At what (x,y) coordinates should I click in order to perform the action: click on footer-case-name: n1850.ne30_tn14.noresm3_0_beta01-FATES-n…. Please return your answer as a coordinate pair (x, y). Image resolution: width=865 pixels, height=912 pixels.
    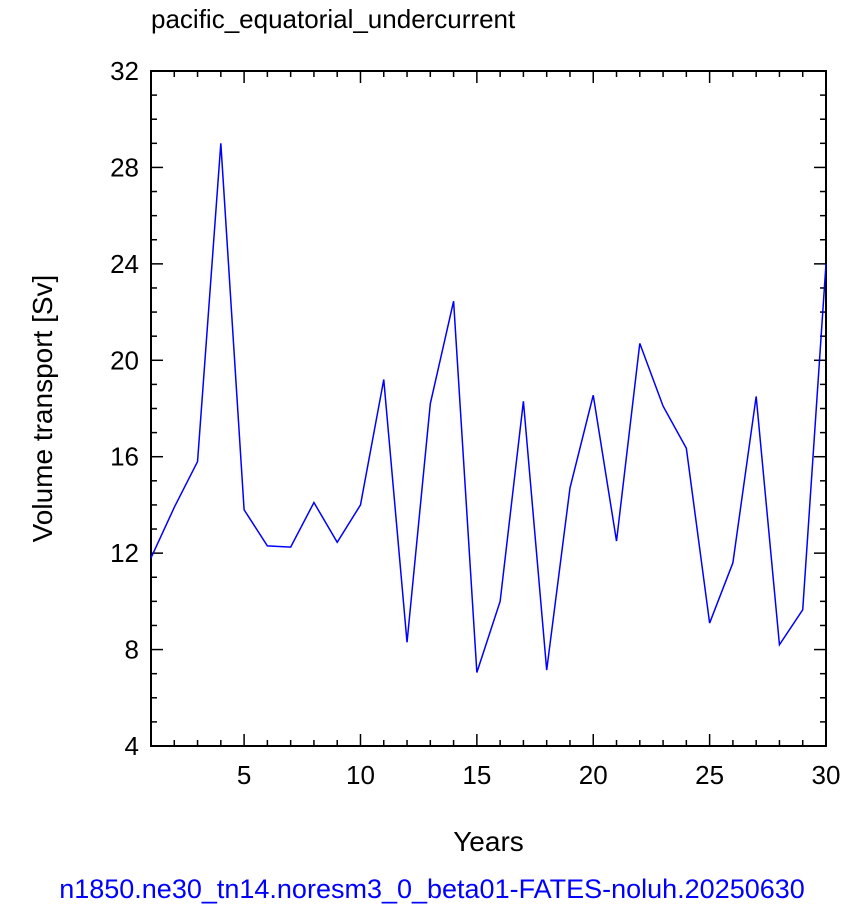
    Looking at the image, I should click on (432, 889).